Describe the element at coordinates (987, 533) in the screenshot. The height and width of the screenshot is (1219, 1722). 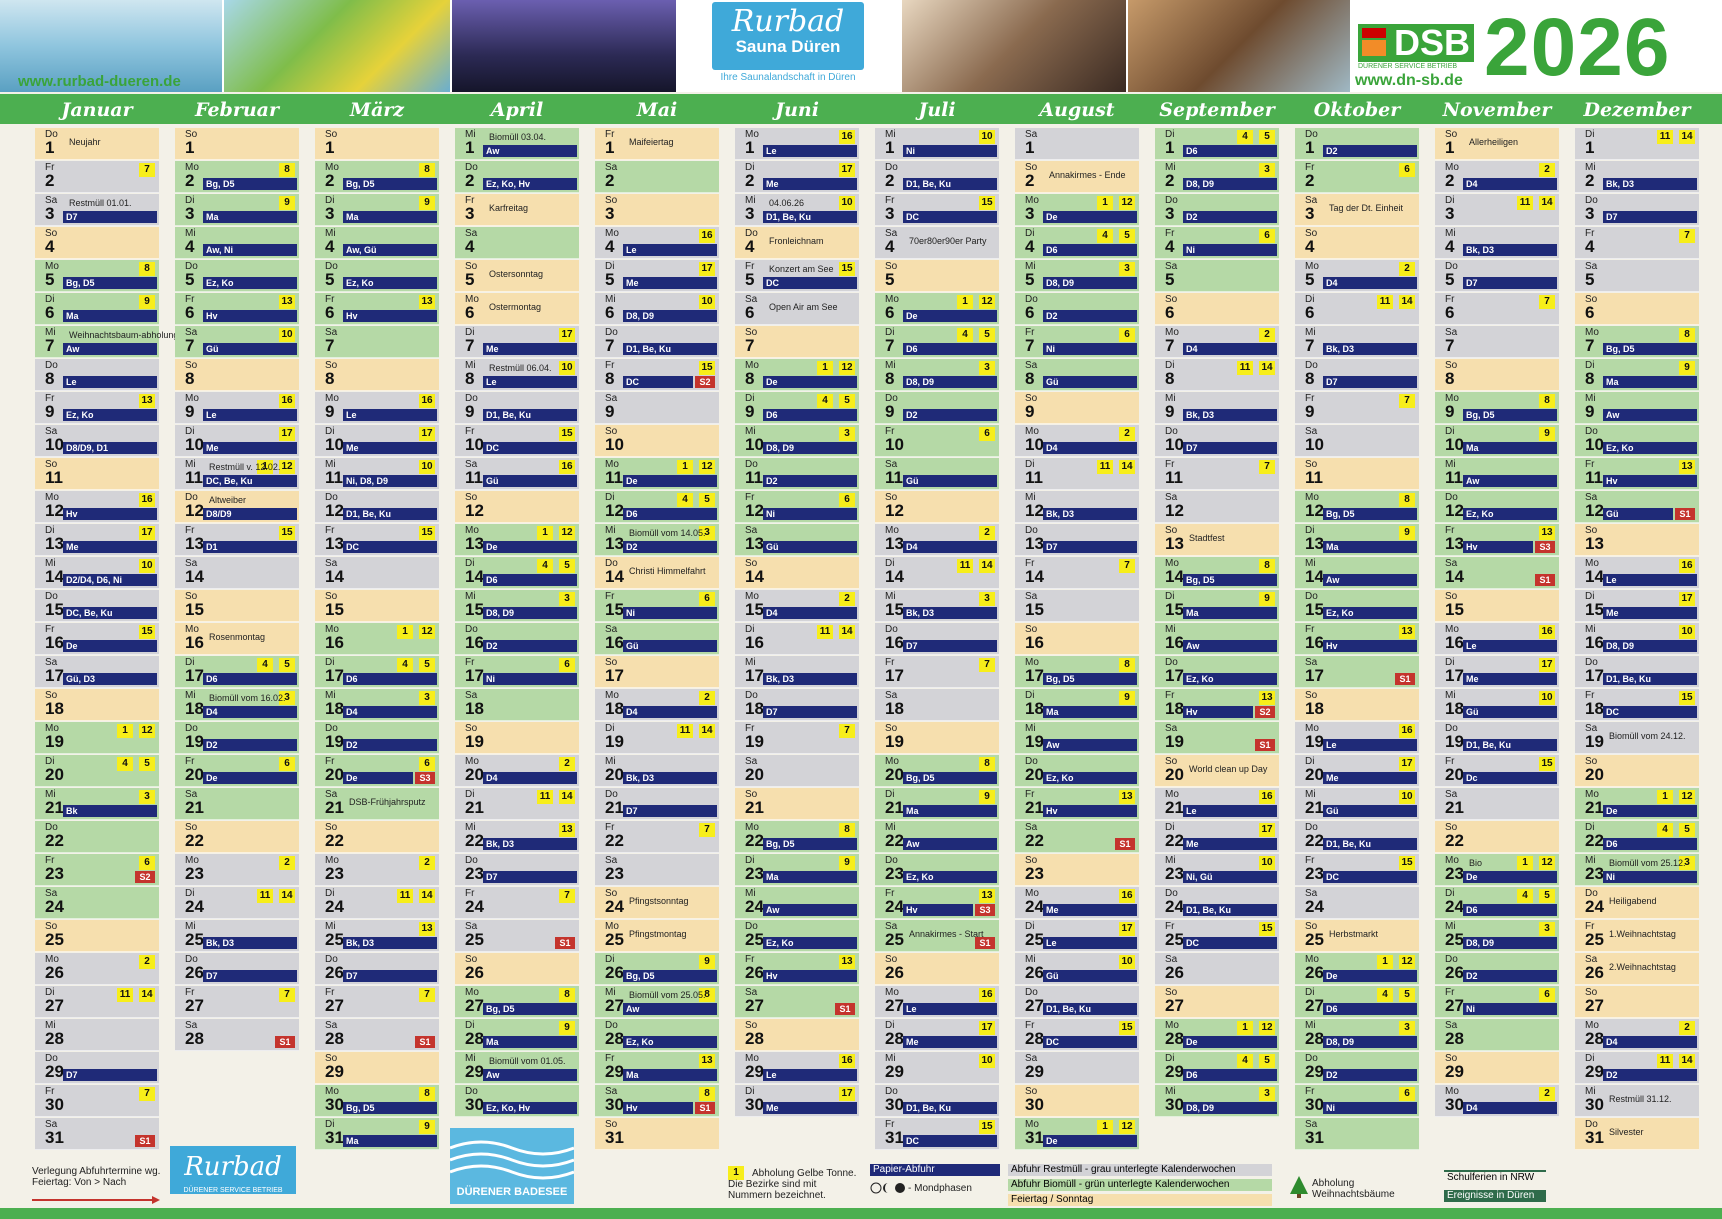
I see `gelbe-tonne-badge: 2` at that location.